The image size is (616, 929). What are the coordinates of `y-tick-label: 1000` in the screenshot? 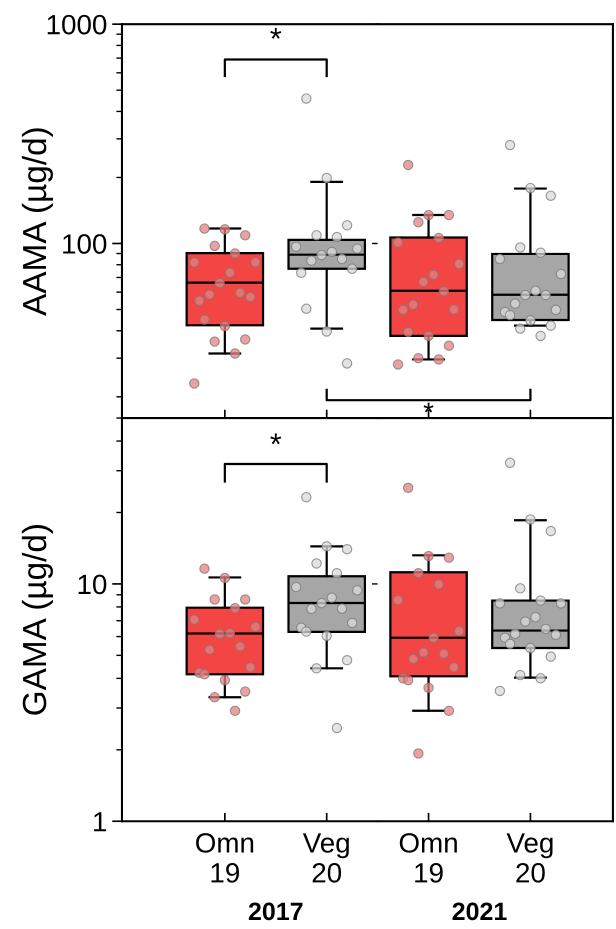 It's located at (77, 24).